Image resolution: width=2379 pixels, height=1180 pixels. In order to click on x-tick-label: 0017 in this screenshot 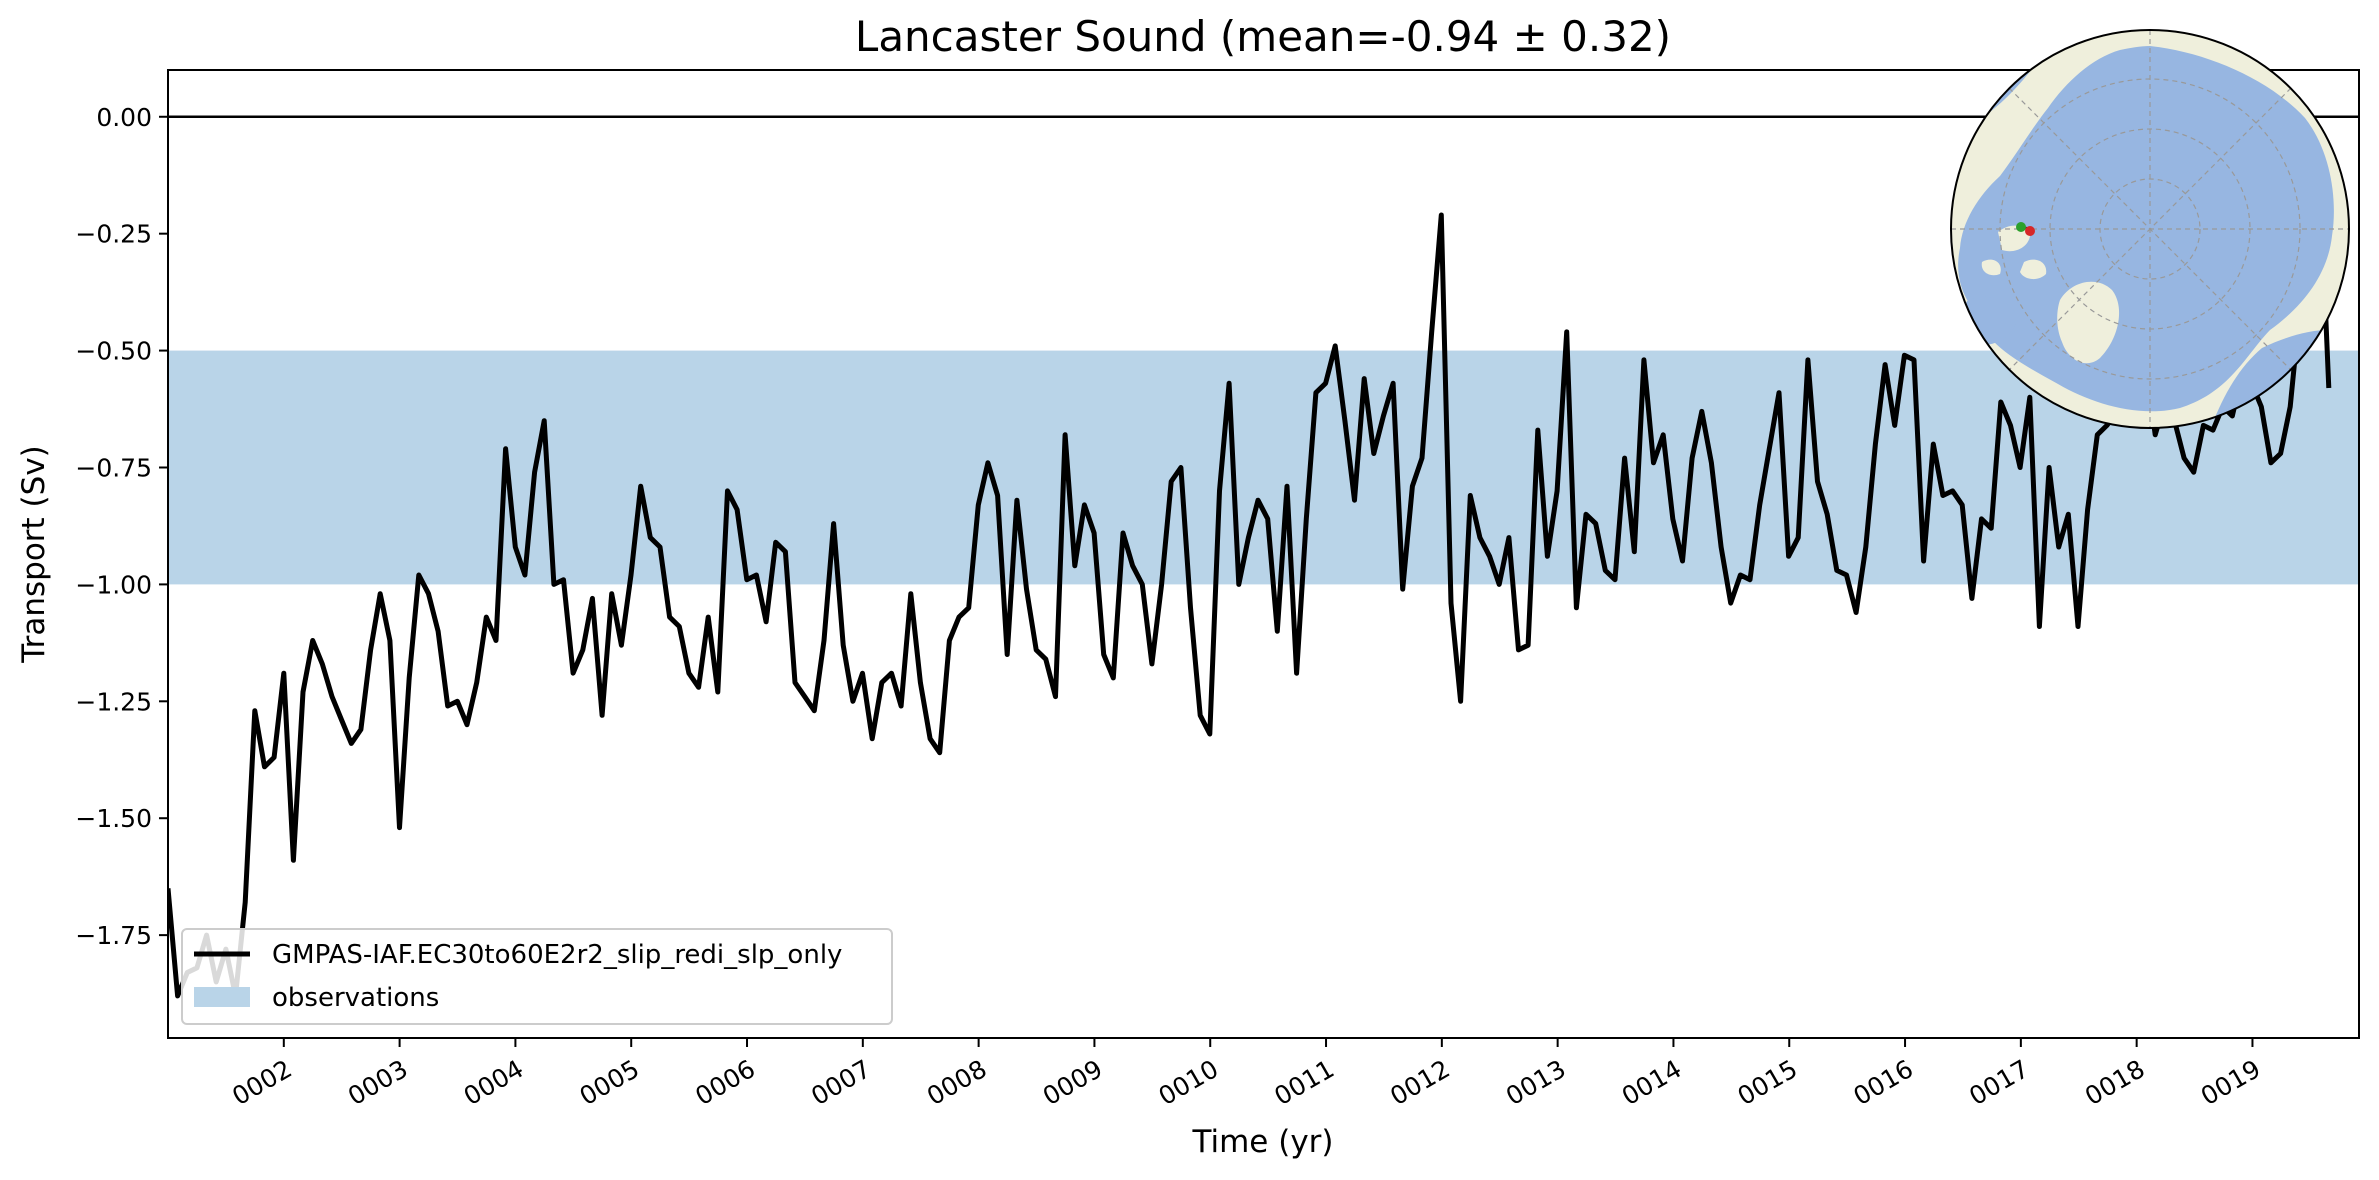, I will do `click(1999, 1082)`.